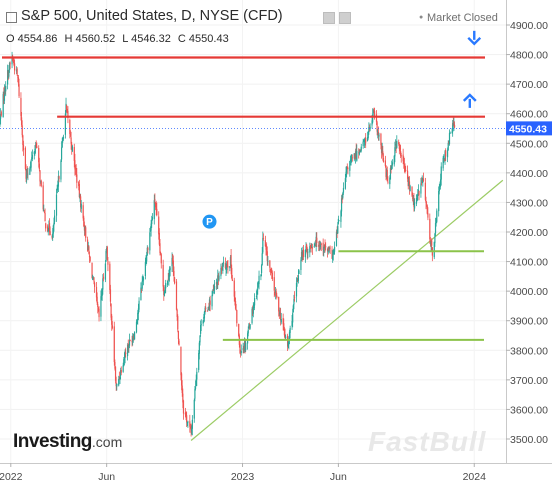 The width and height of the screenshot is (552, 486). Describe the element at coordinates (125, 39) in the screenshot. I see `ohlc-low-key: L` at that location.